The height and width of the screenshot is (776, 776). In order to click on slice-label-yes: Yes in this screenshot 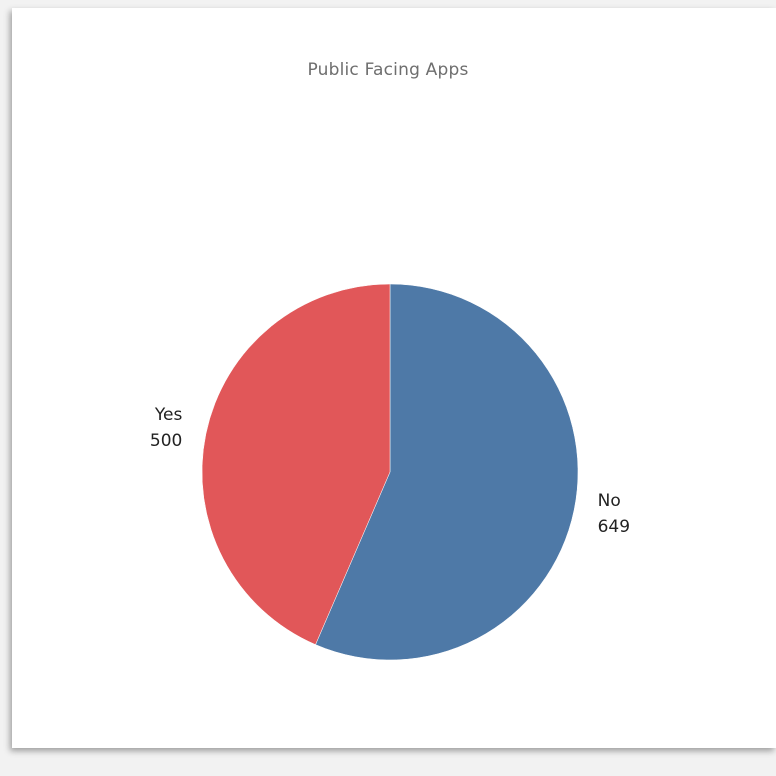, I will do `click(168, 415)`.